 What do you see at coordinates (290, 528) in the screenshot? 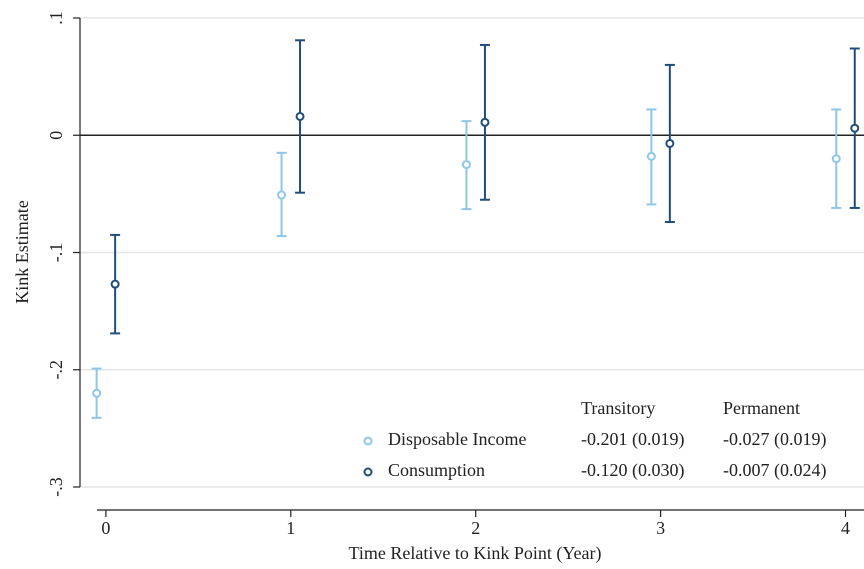
I see `x-tick-label: 1` at bounding box center [290, 528].